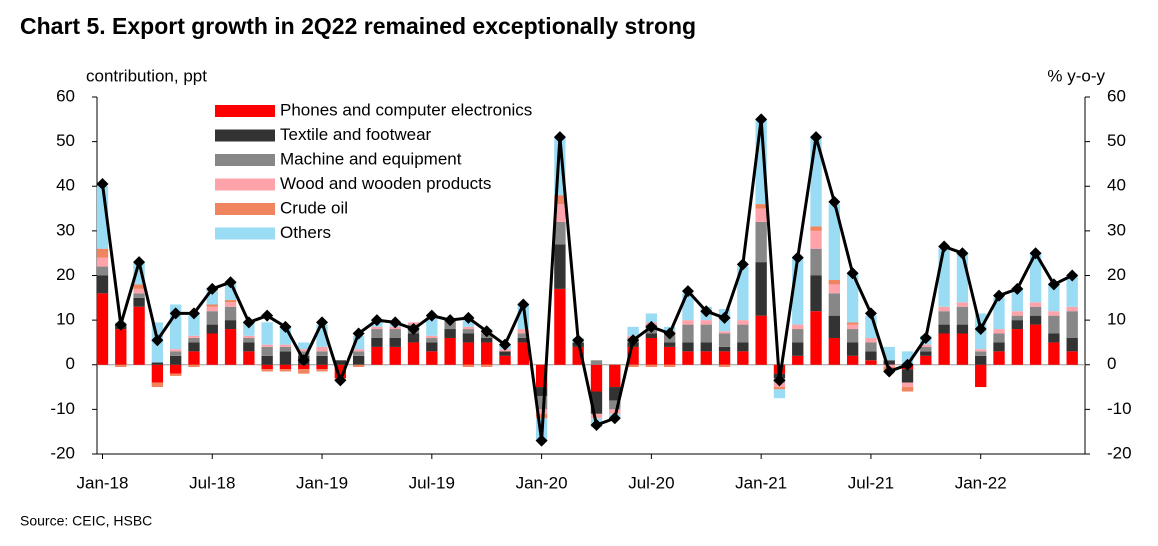 This screenshot has width=1158, height=546. I want to click on y2-tick-label: 0, so click(1111, 363).